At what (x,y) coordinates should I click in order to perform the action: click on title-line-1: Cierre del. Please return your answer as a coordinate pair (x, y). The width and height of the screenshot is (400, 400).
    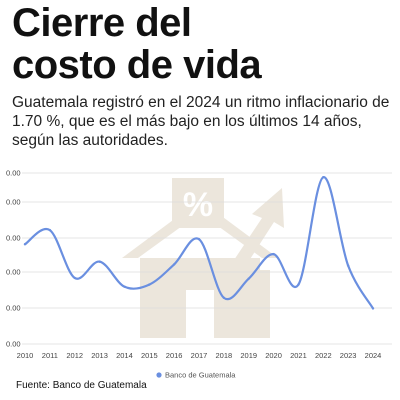
    Looking at the image, I should click on (102, 23).